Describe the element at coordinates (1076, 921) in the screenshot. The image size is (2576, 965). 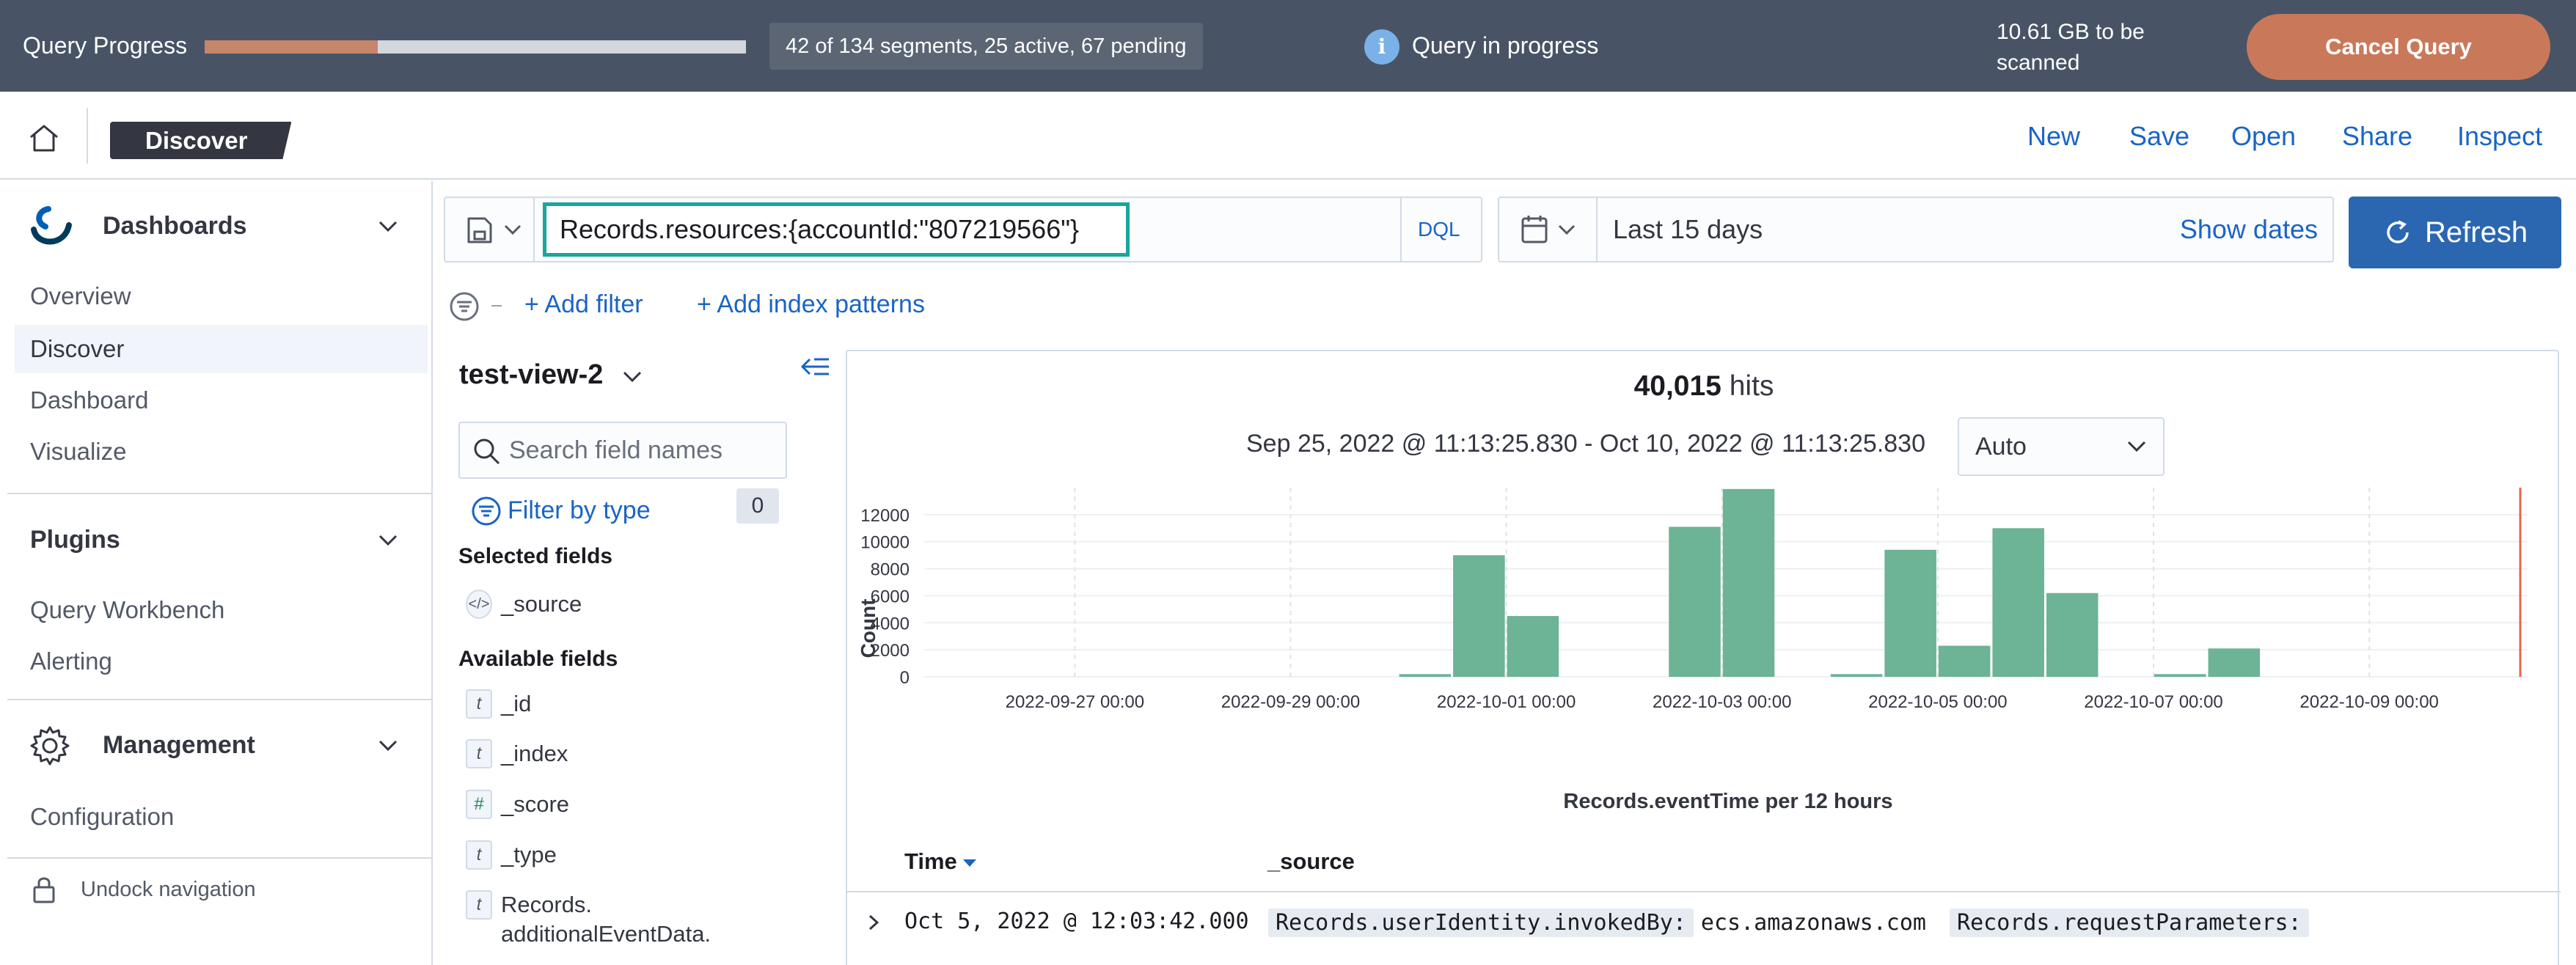
I see `row-time: Oct 5, 2022 @ 12:03:42.000` at that location.